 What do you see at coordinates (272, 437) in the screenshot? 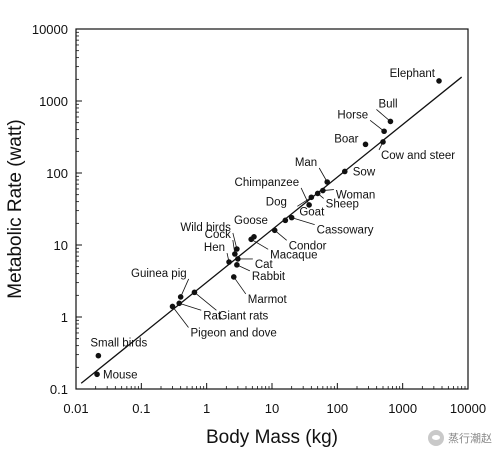
I see `x-axis-title: Body Mass (kg)` at bounding box center [272, 437].